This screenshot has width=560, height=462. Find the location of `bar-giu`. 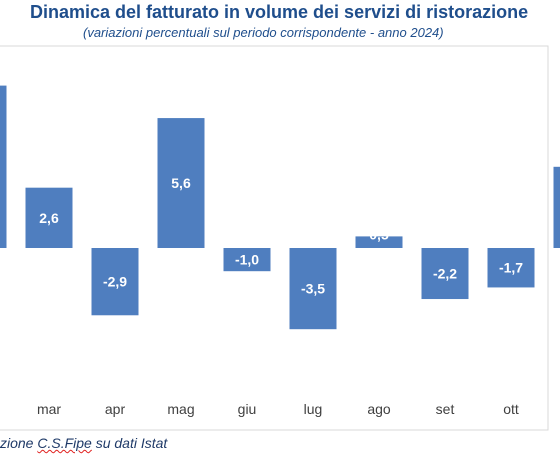

bar-giu is located at coordinates (247, 260).